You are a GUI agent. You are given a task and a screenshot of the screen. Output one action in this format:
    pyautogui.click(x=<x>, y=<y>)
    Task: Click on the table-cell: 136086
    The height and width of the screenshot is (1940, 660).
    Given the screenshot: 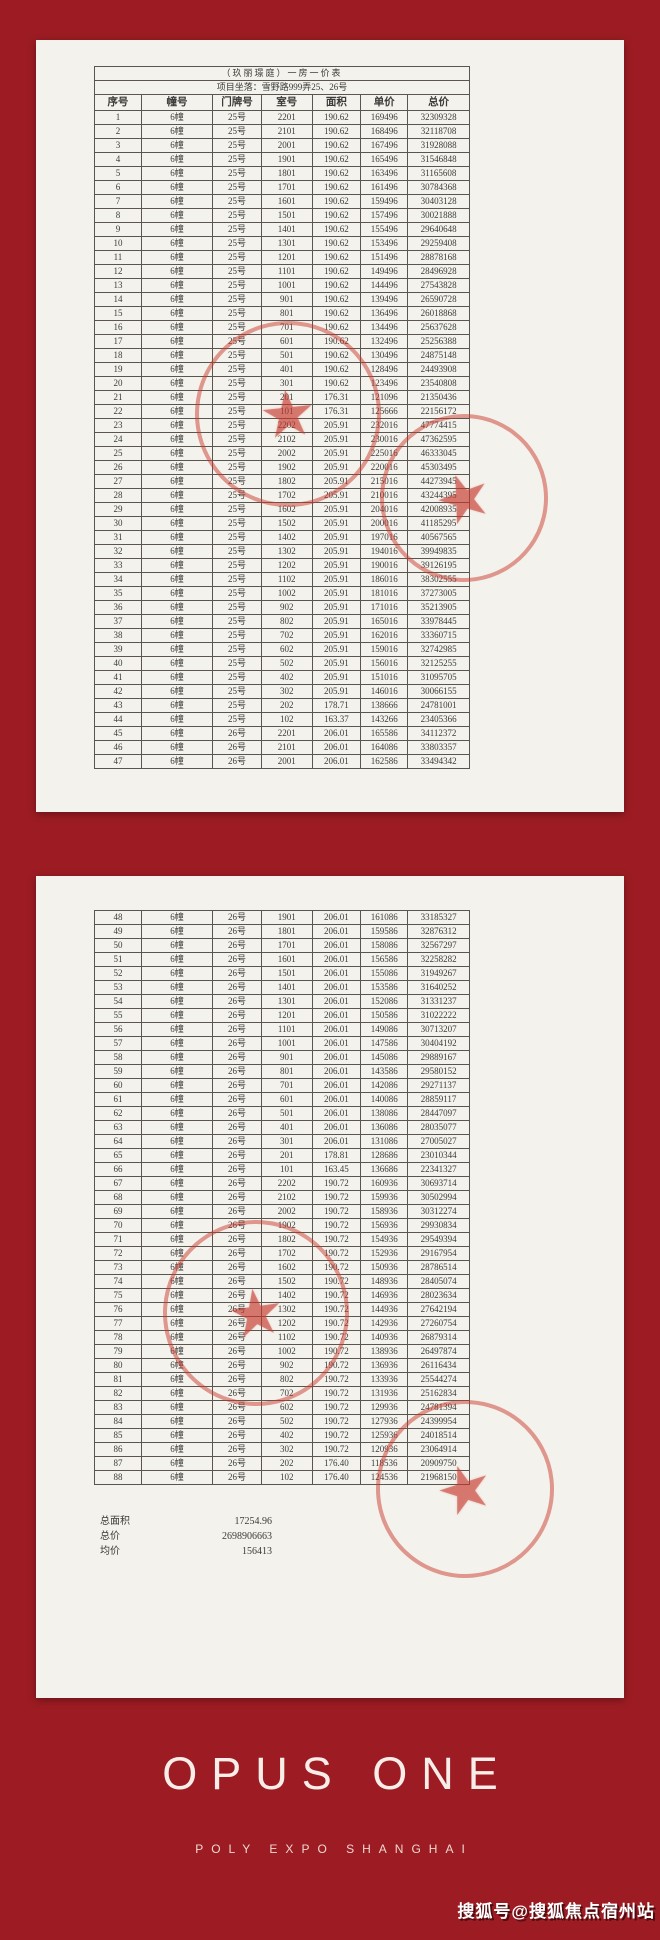 What is the action you would take?
    pyautogui.click(x=384, y=1127)
    